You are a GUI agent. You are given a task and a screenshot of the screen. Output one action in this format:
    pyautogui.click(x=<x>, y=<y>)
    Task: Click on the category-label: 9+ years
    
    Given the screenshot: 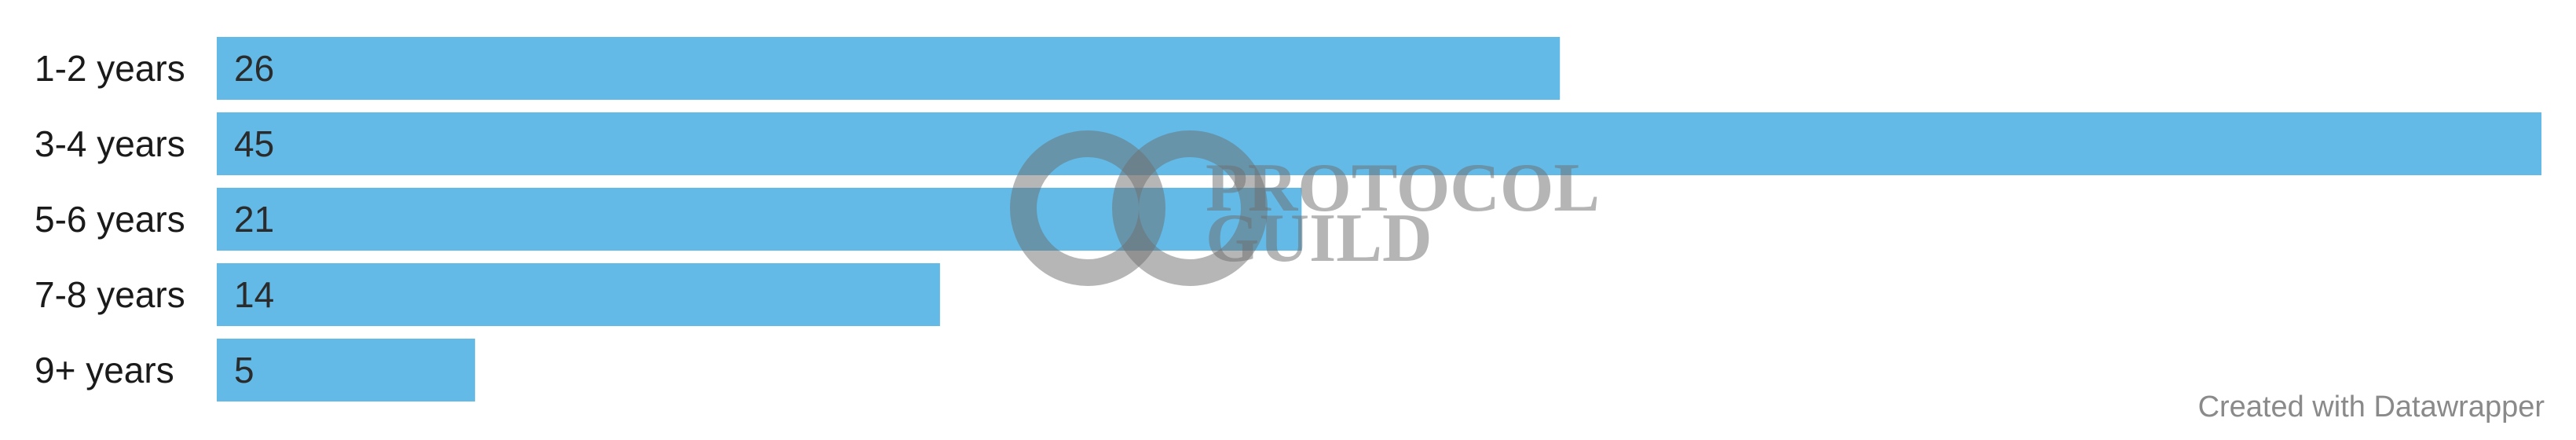 What is the action you would take?
    pyautogui.click(x=105, y=370)
    